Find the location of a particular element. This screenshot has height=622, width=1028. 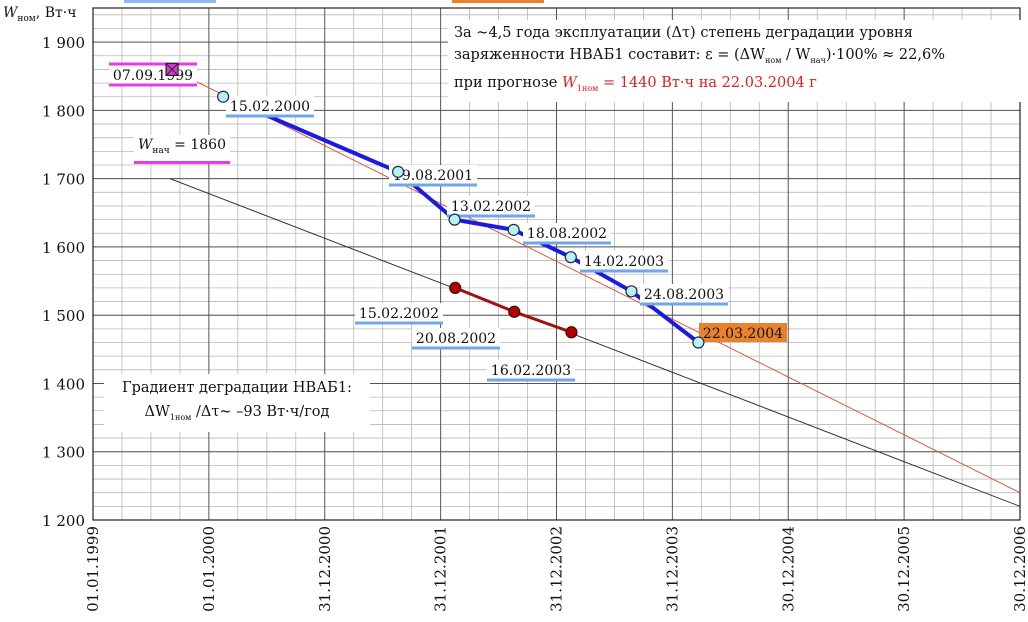

point-label-text: 15.02.2000 is located at coordinates (270, 107).